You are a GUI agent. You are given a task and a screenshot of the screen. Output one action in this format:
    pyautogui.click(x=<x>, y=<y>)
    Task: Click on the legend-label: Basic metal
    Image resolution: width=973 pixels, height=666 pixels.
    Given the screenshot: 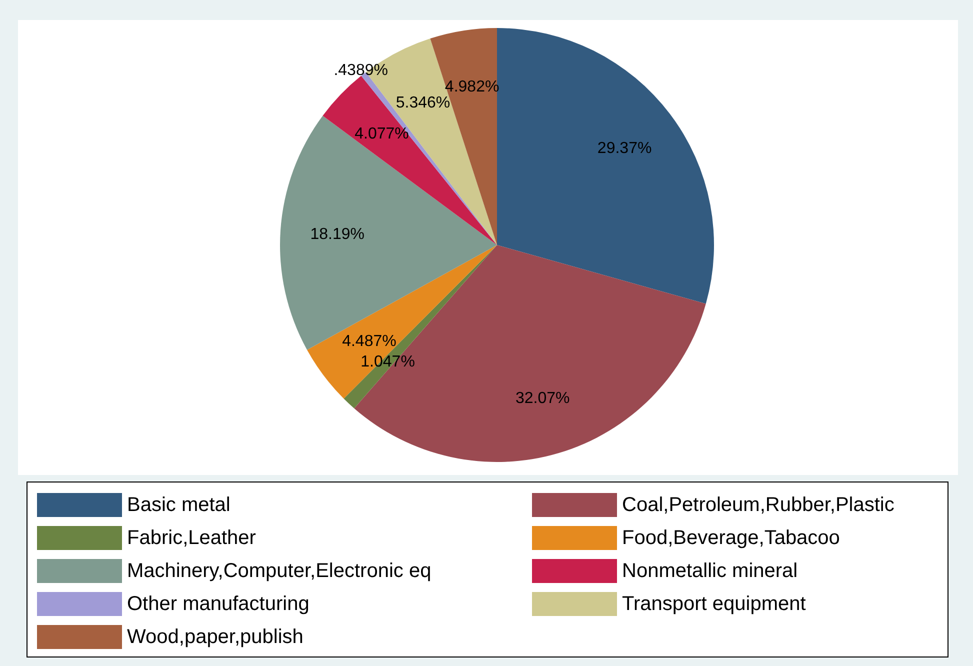 What is the action you would take?
    pyautogui.click(x=178, y=505)
    